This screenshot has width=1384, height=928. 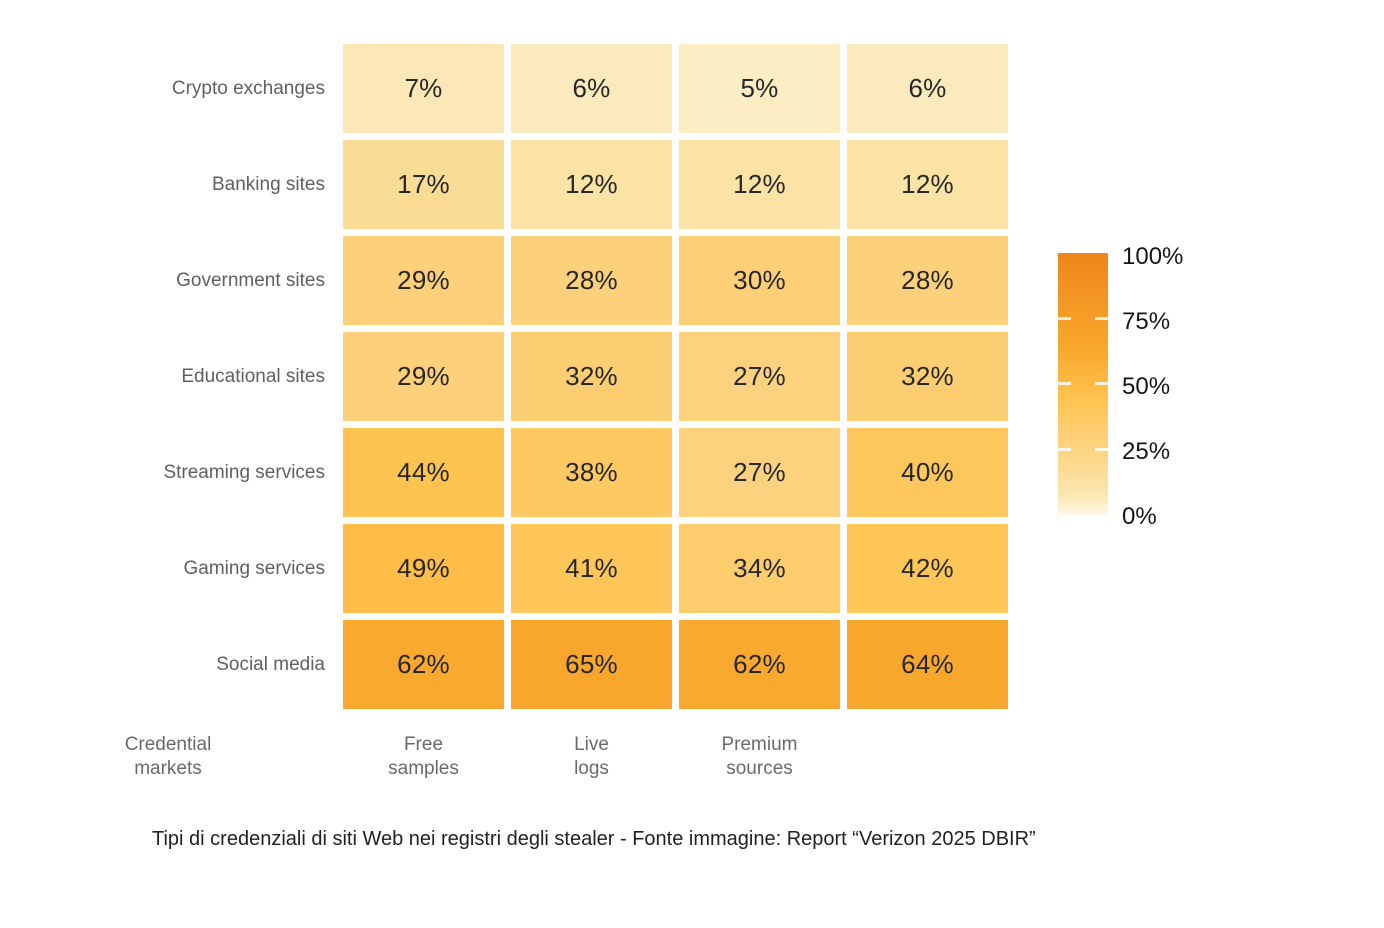 I want to click on row-label: Government sites, so click(x=250, y=280).